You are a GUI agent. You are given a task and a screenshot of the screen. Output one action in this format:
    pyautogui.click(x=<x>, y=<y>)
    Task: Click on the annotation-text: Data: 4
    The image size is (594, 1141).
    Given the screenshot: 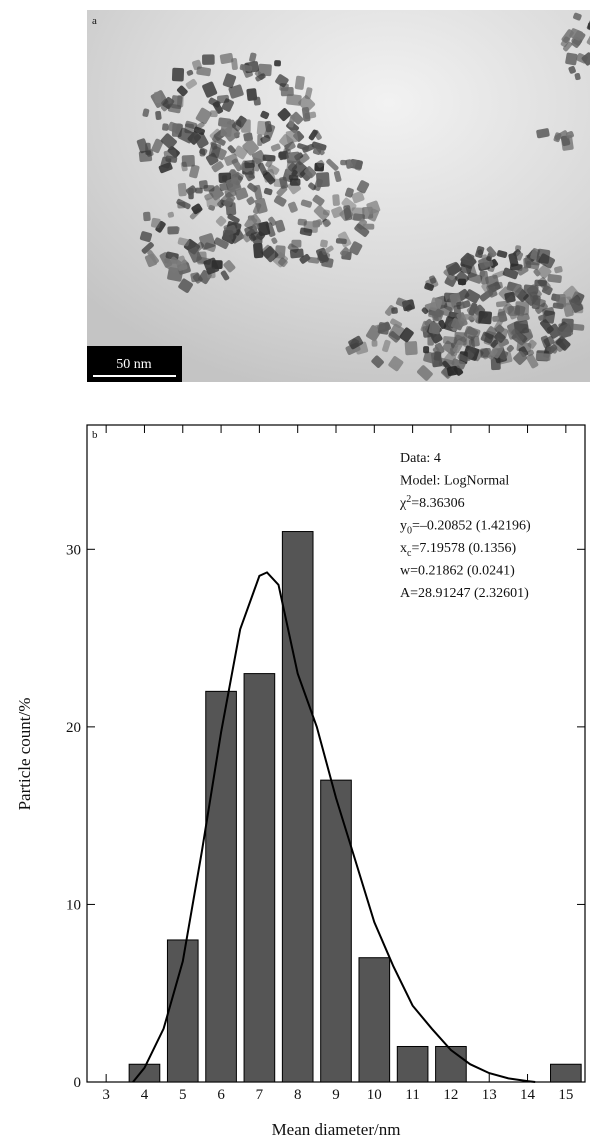 What is the action you would take?
    pyautogui.click(x=420, y=458)
    